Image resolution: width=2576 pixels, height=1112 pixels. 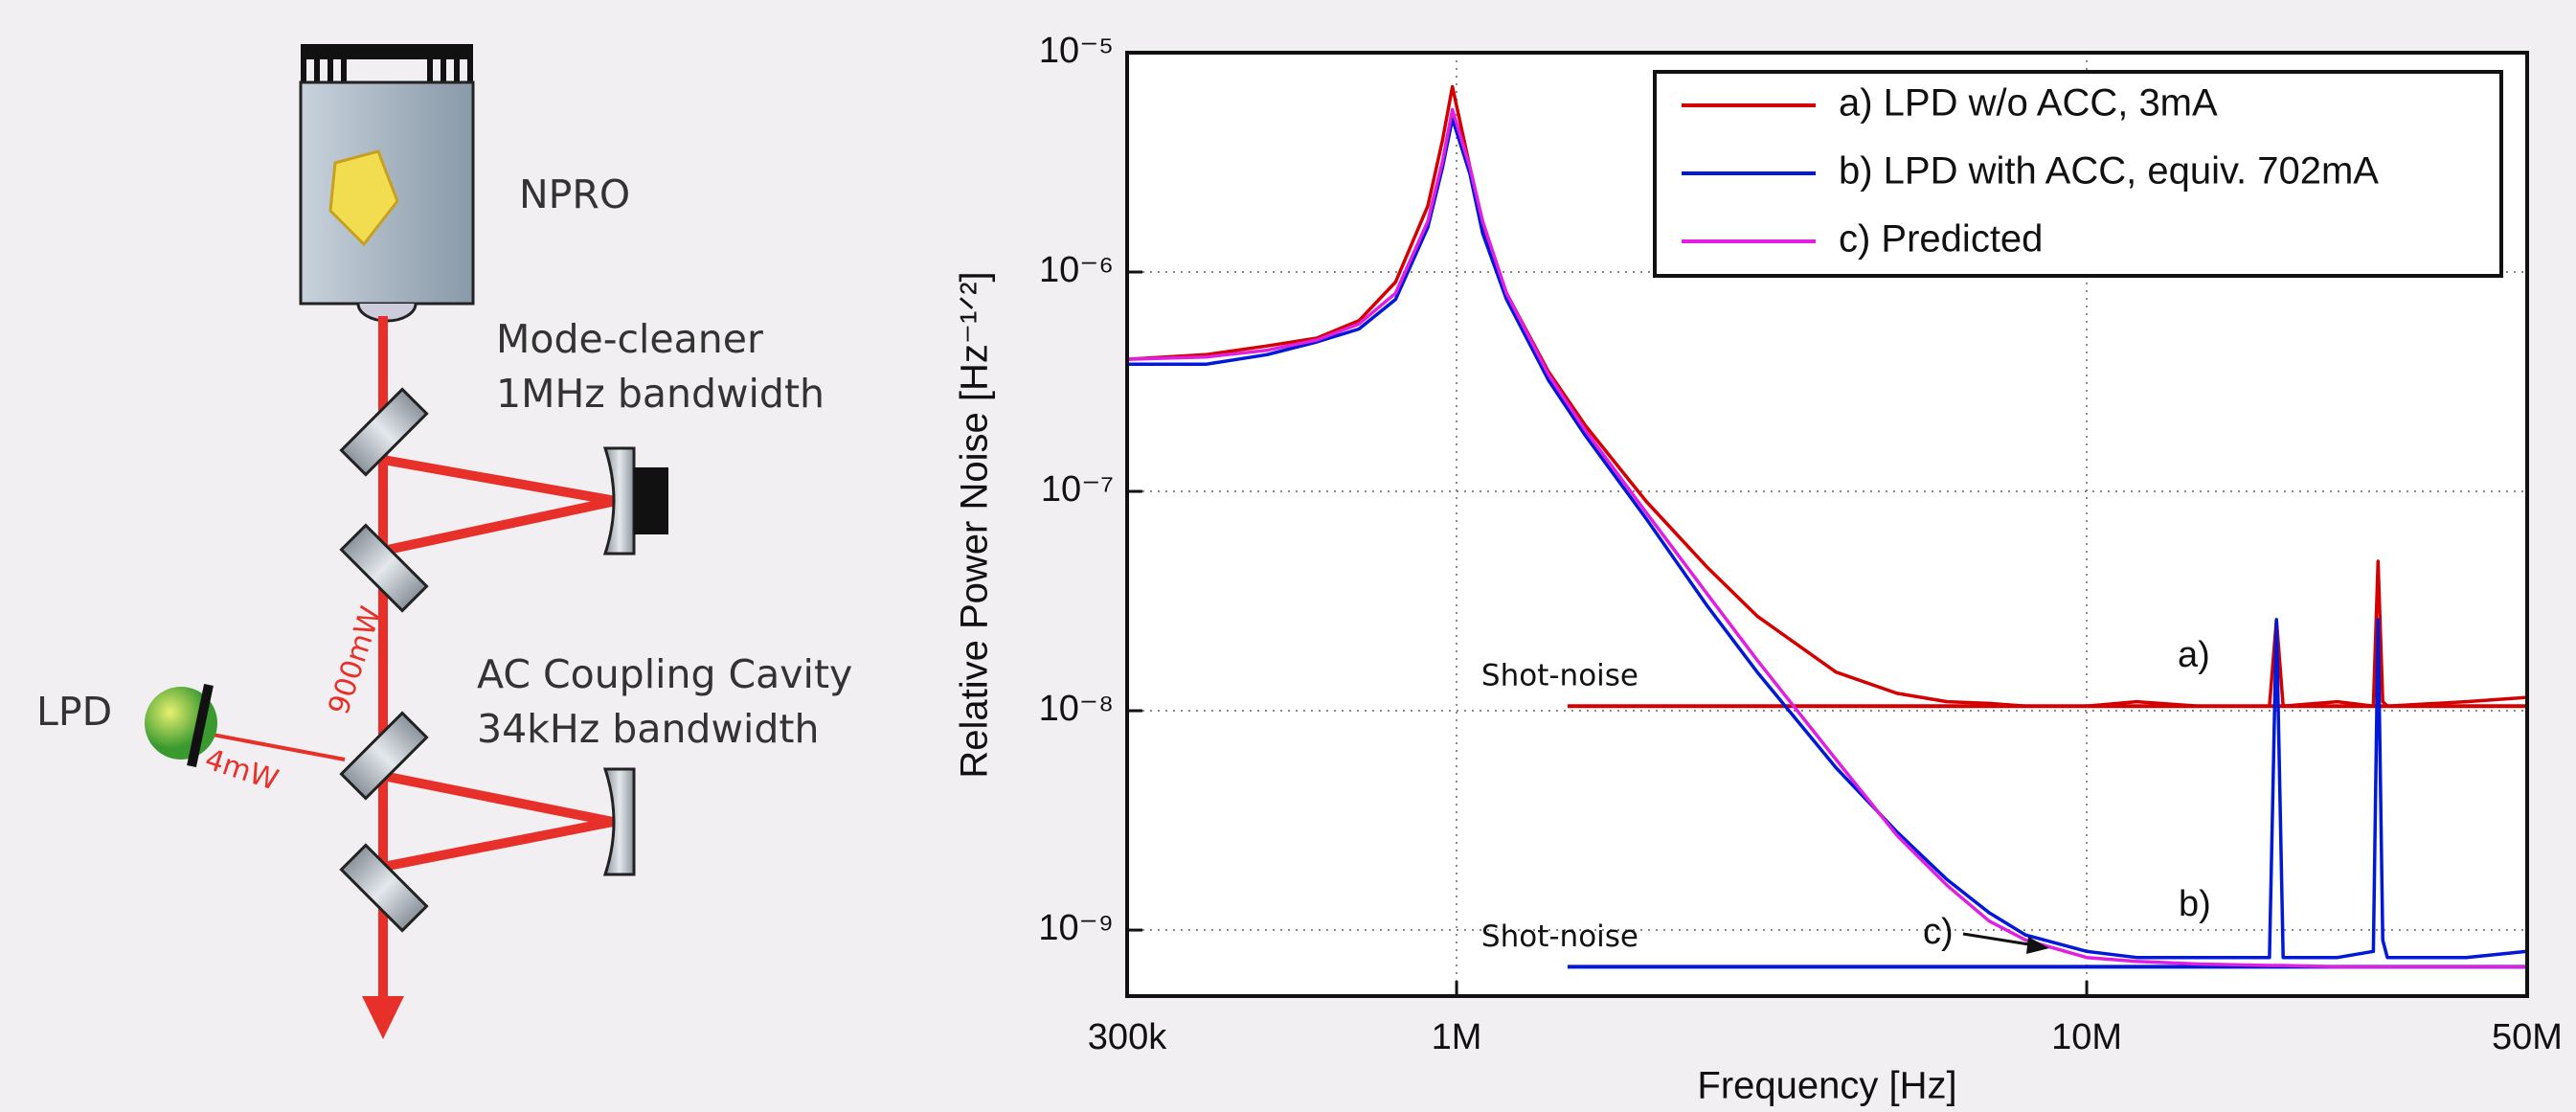 I want to click on mirrors, so click(x=487, y=660).